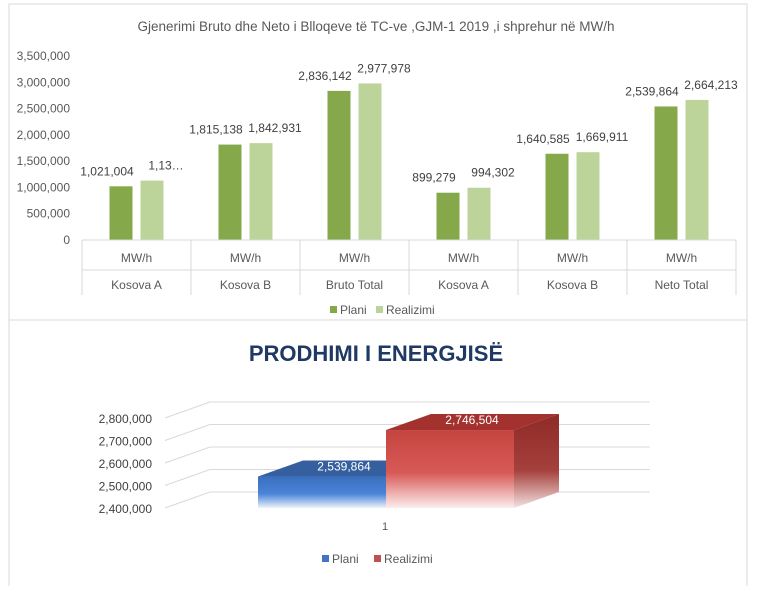 This screenshot has width=762, height=600. What do you see at coordinates (44, 187) in the screenshot?
I see `y-tick-label: 1,000,000` at bounding box center [44, 187].